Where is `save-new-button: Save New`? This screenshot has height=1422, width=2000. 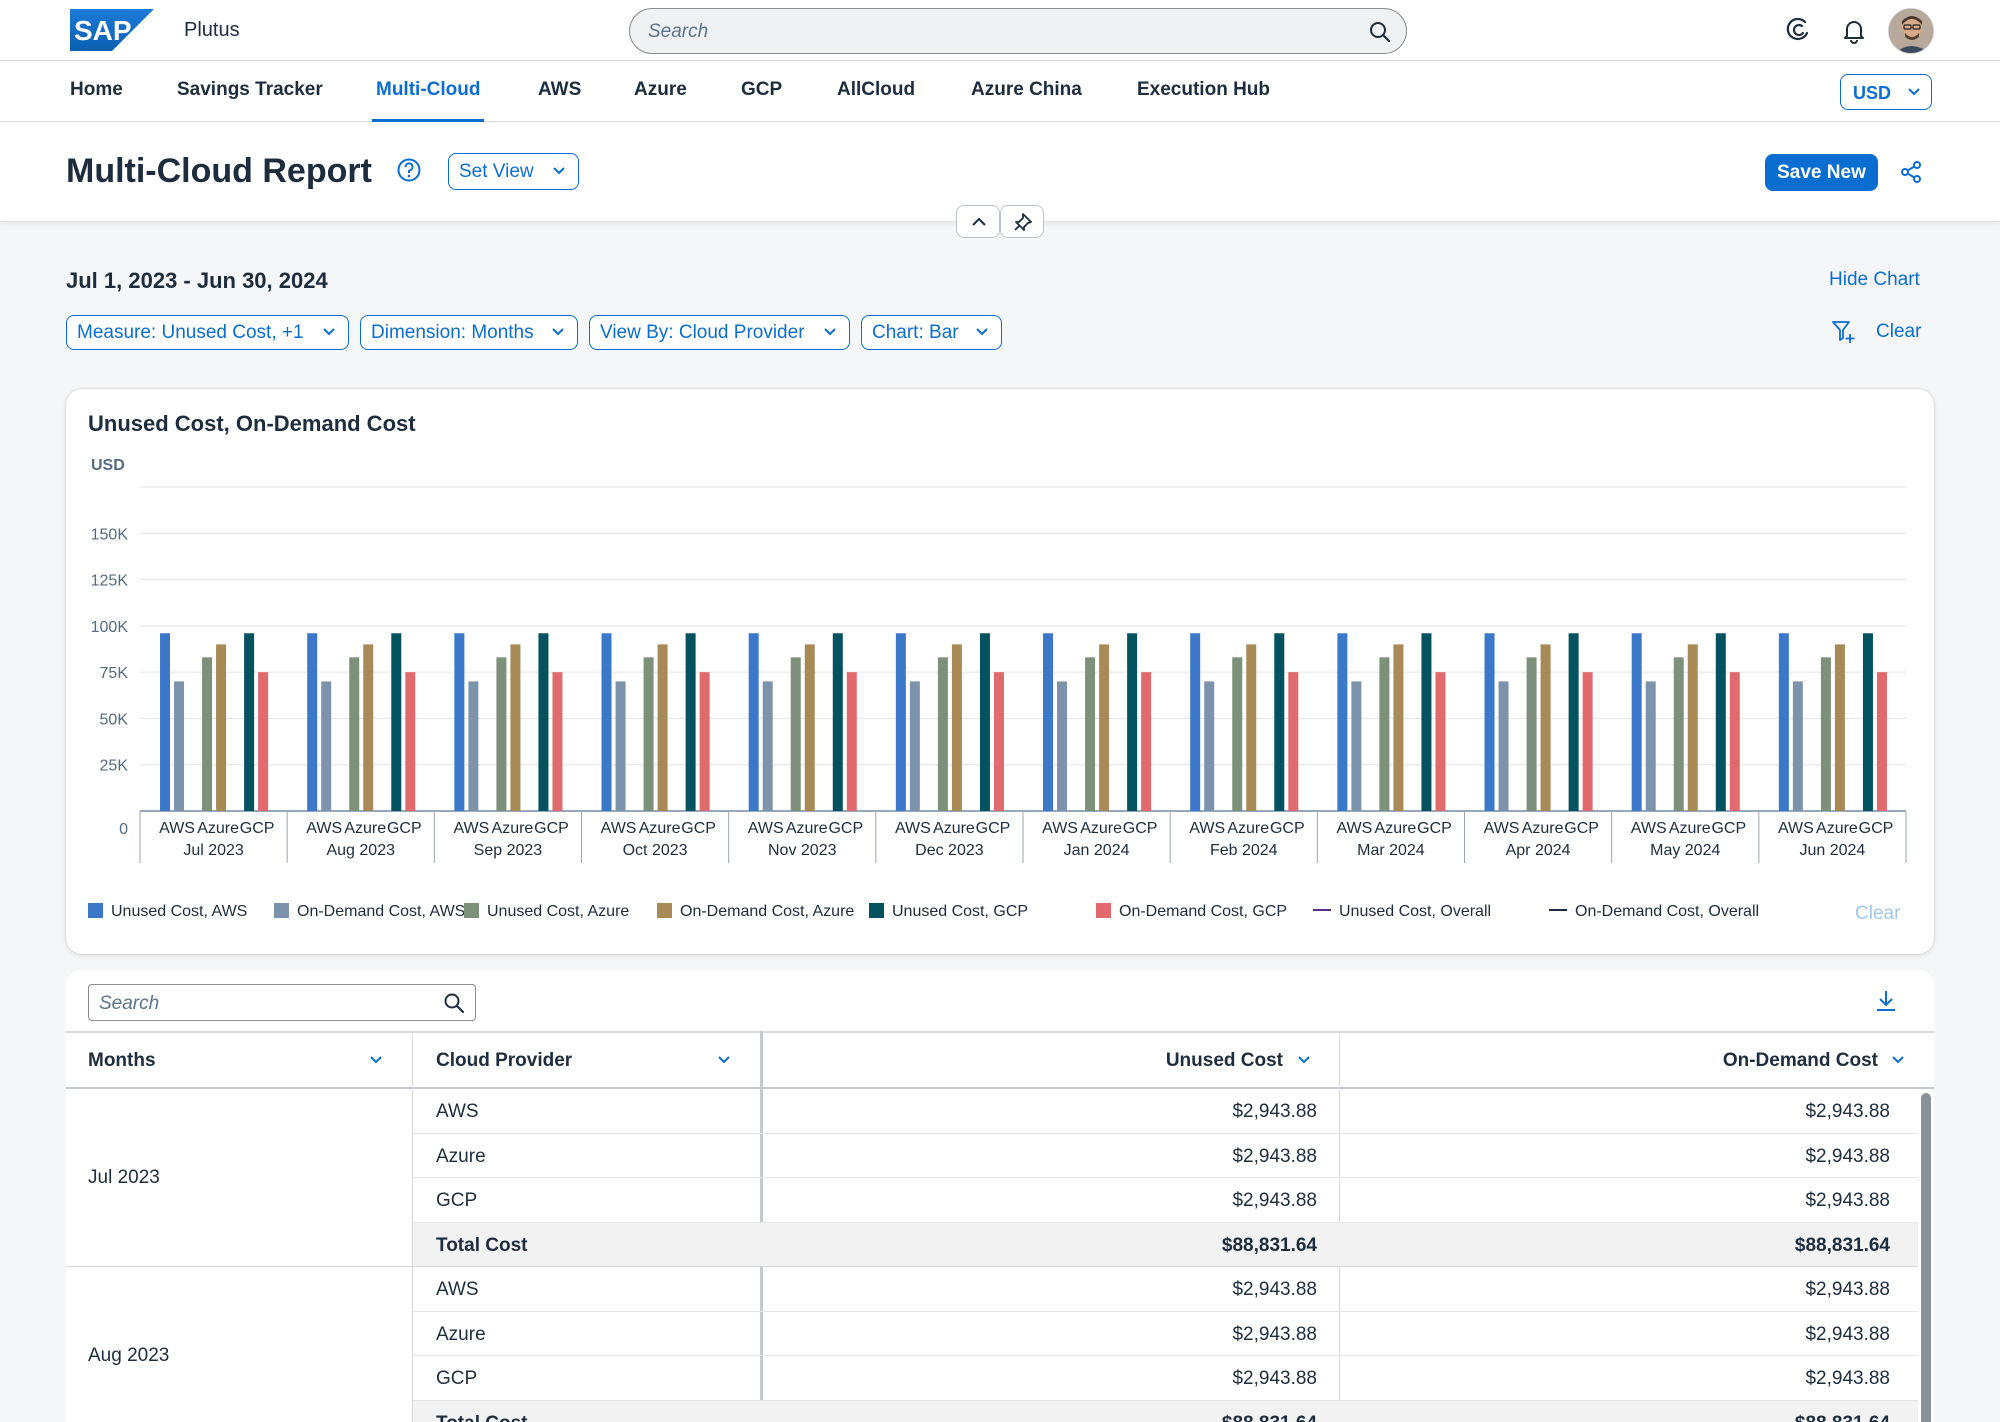 save-new-button: Save New is located at coordinates (1821, 172).